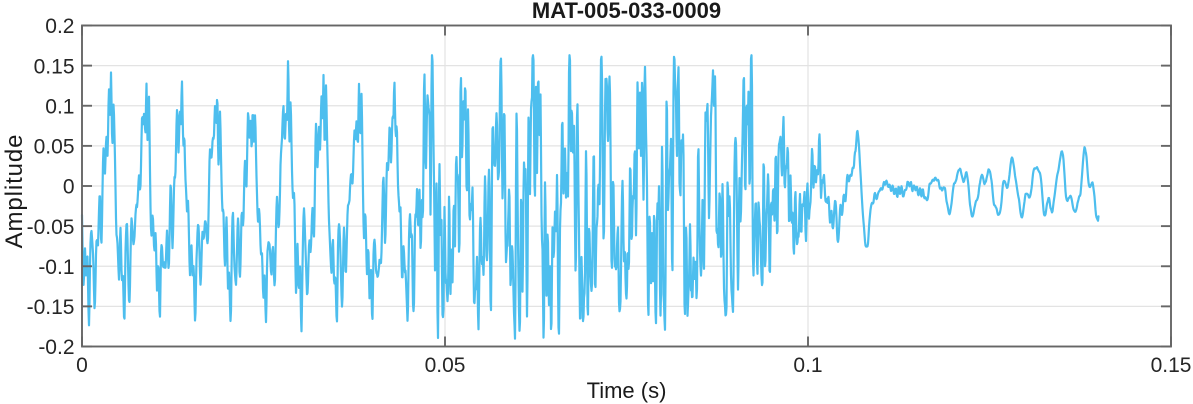 This screenshot has width=1193, height=404. What do you see at coordinates (51, 307) in the screenshot?
I see `svg-text: -0.15` at bounding box center [51, 307].